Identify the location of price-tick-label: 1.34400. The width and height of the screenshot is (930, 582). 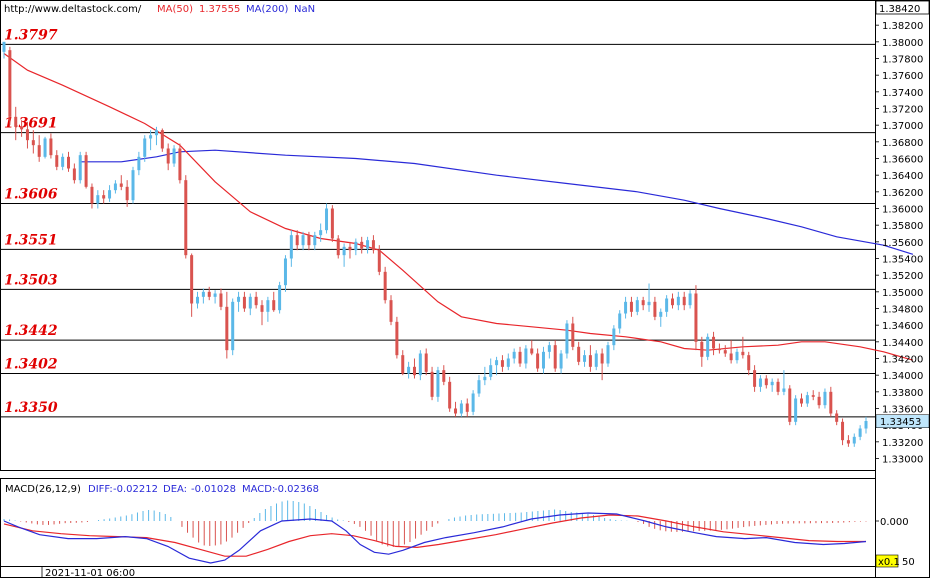
(902, 343).